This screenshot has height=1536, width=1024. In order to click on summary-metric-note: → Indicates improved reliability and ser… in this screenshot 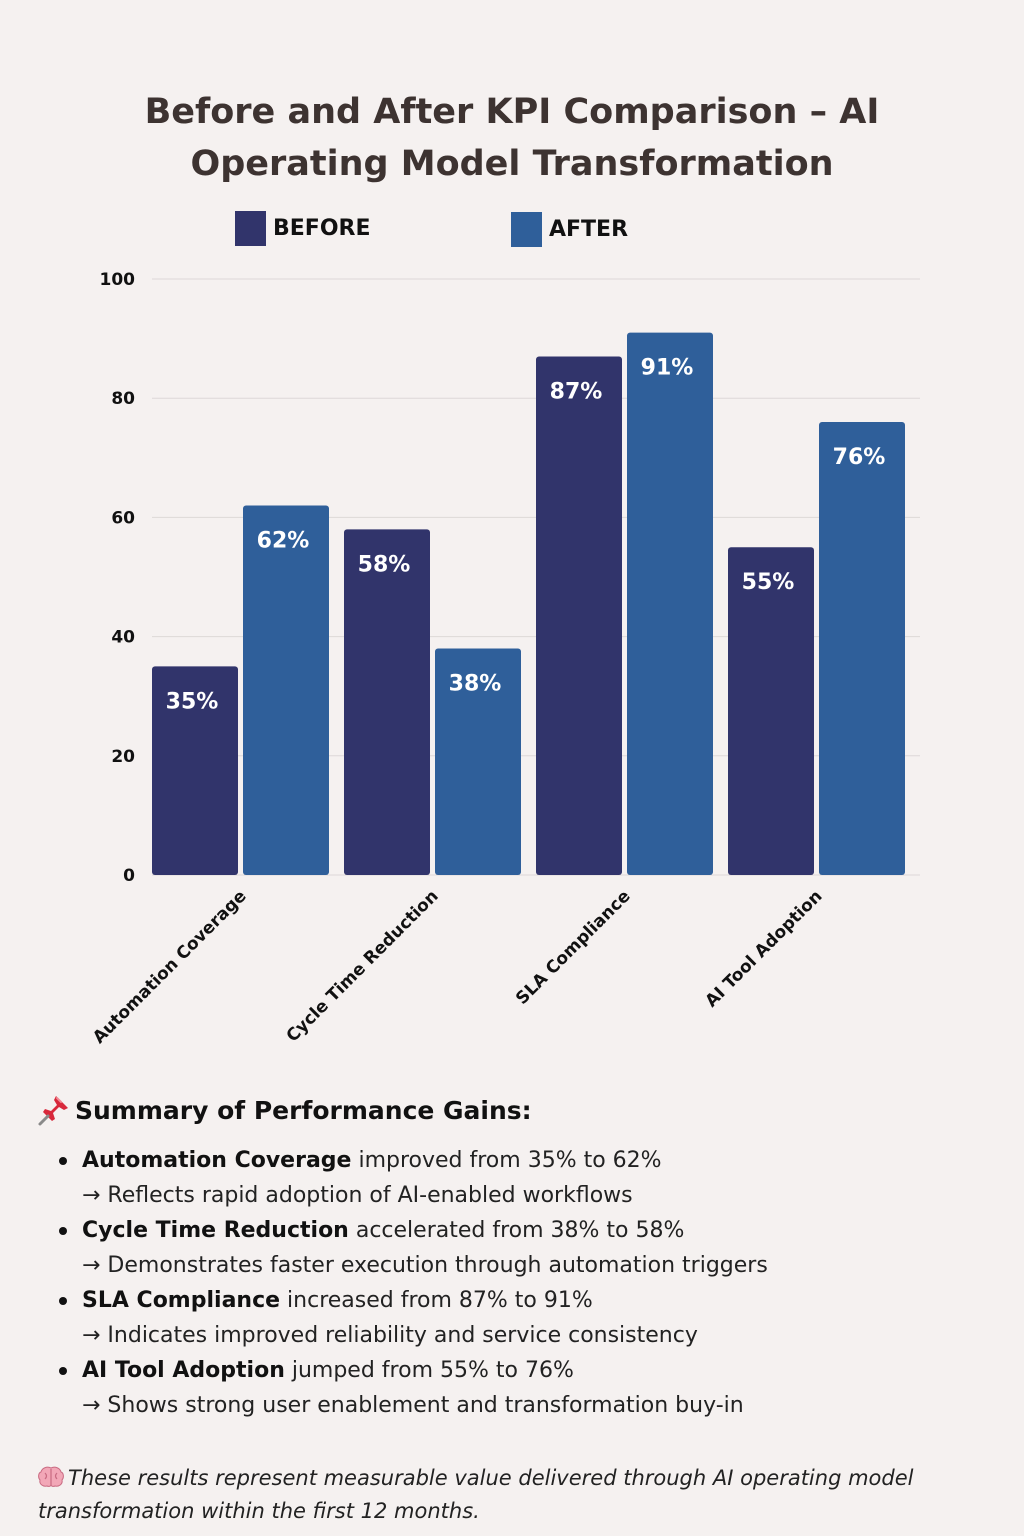, I will do `click(390, 1335)`.